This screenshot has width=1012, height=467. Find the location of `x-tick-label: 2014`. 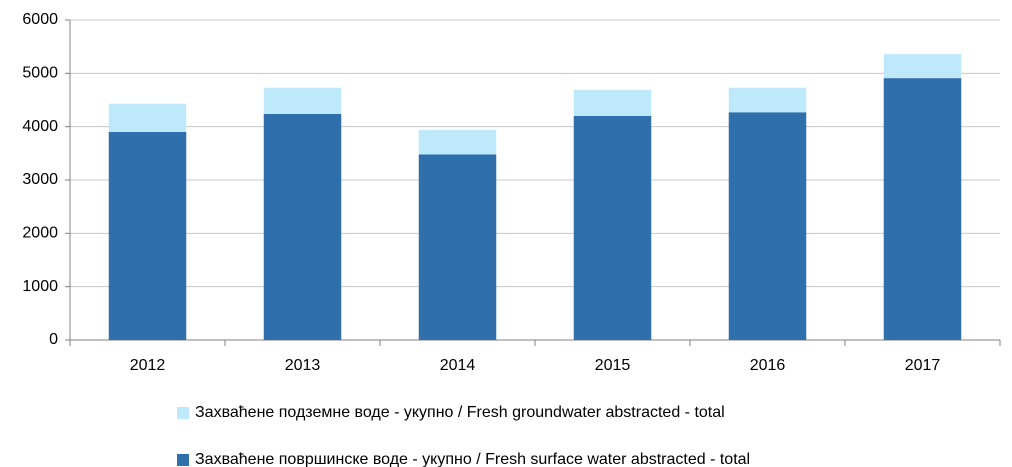

x-tick-label: 2014 is located at coordinates (458, 365).